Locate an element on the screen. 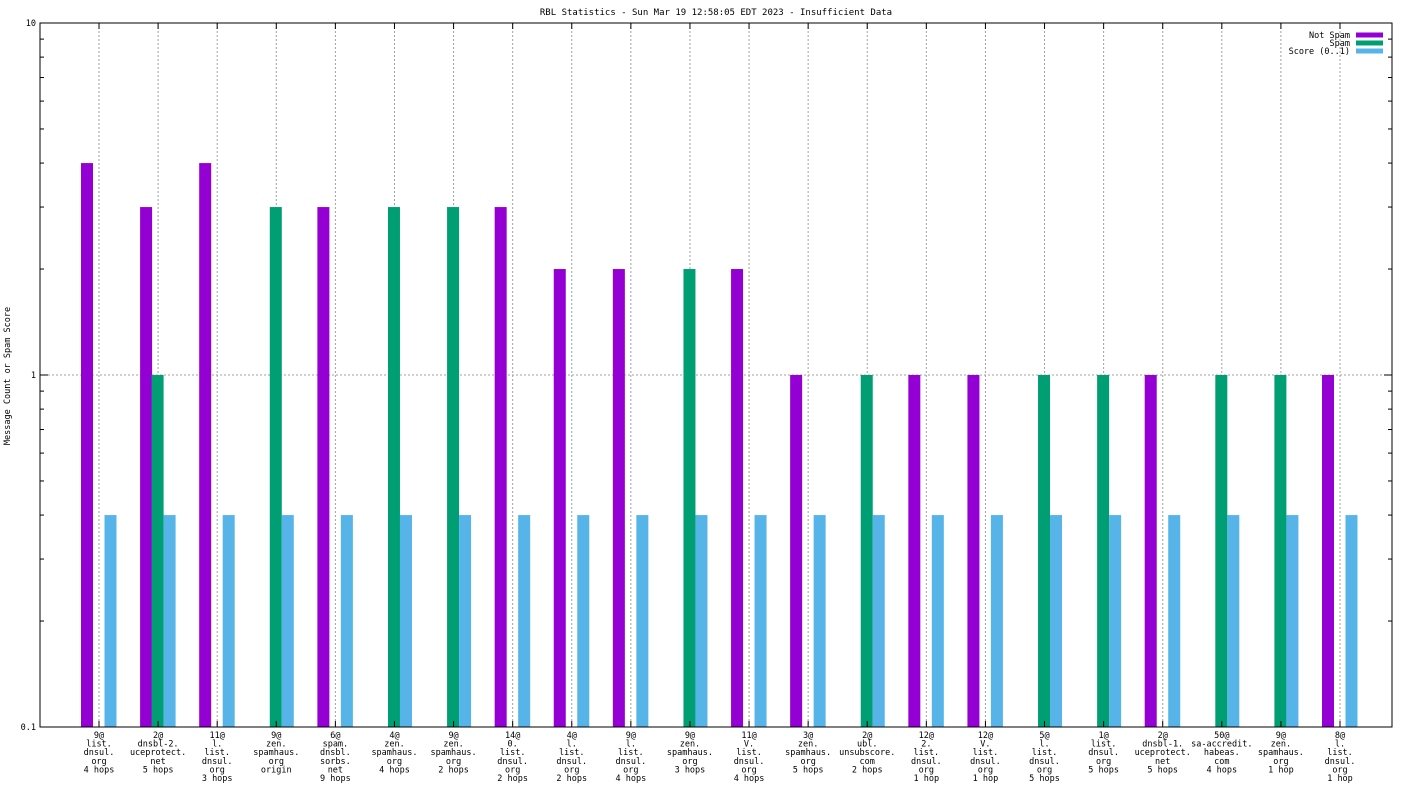 The height and width of the screenshot is (797, 1408). x-tick-label-line: dnsbl. is located at coordinates (335, 753).